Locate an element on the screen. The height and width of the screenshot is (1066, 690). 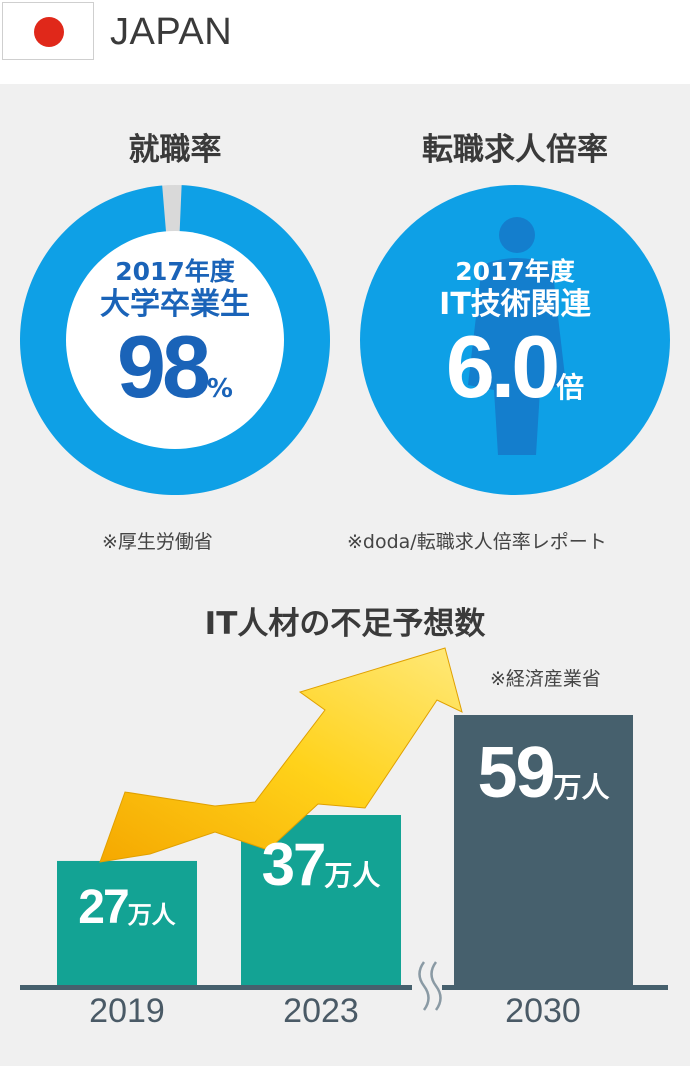
employment-group: 大学卒業生 is located at coordinates (175, 304).